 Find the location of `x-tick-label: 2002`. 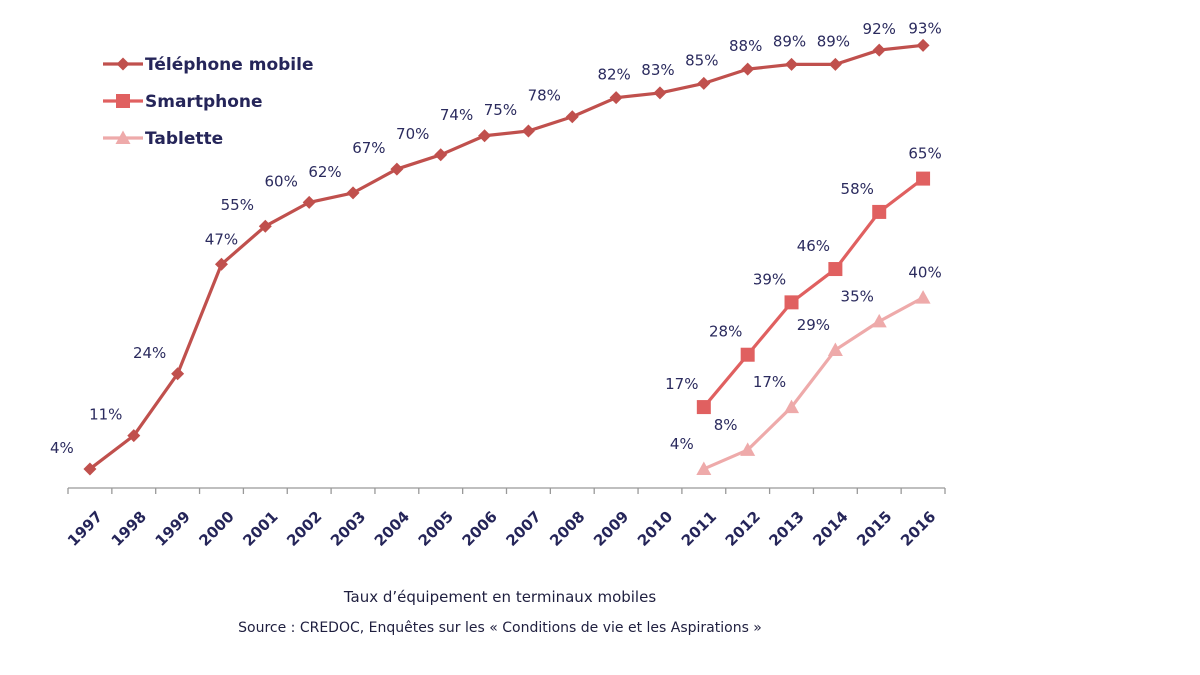

x-tick-label: 2002 is located at coordinates (304, 529).